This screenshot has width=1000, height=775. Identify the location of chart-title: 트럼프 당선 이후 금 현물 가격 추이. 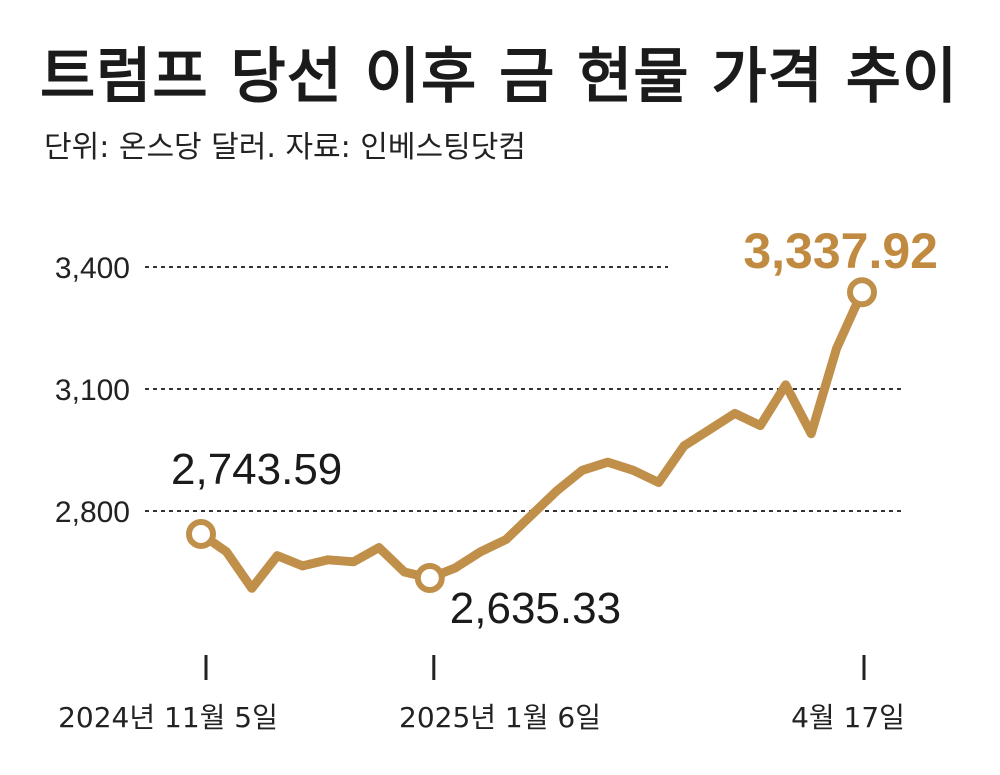
(499, 77).